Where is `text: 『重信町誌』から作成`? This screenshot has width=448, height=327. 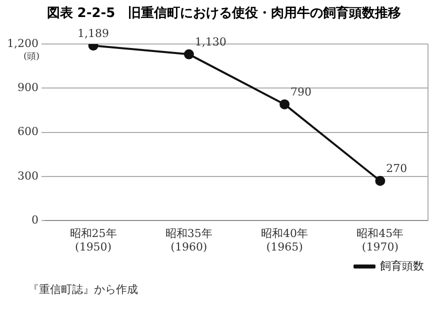 text: 『重信町誌』から作成 is located at coordinates (83, 289).